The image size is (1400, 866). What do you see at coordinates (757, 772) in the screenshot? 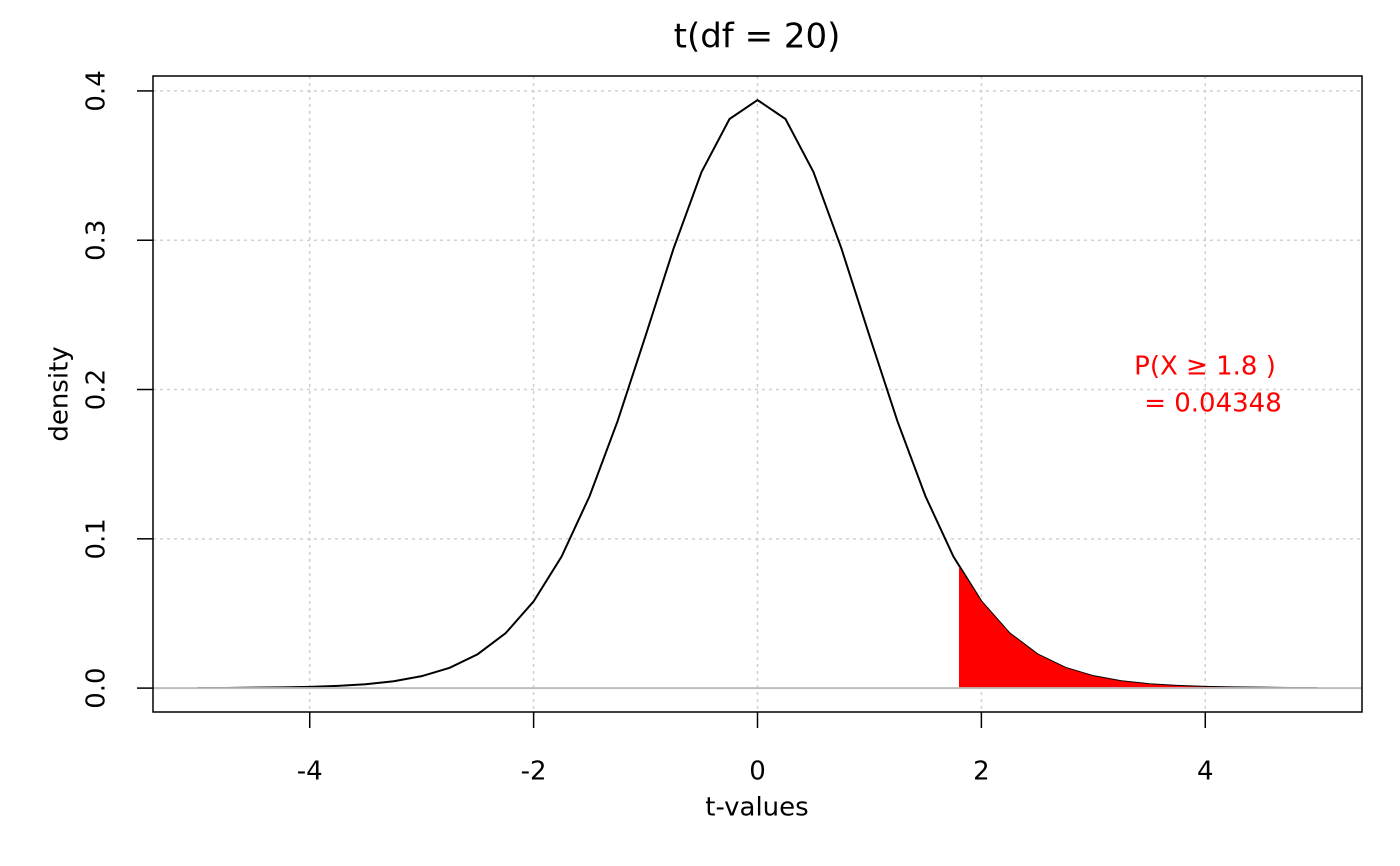
I see `x-tick-label: 0` at bounding box center [757, 772].